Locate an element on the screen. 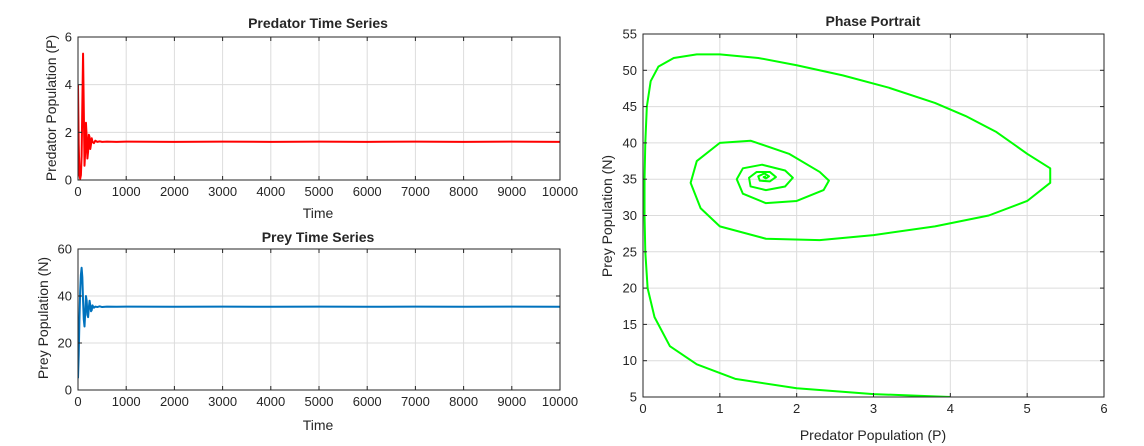 This screenshot has width=1144, height=446. phase-x-tick-label: 0 is located at coordinates (642, 408).